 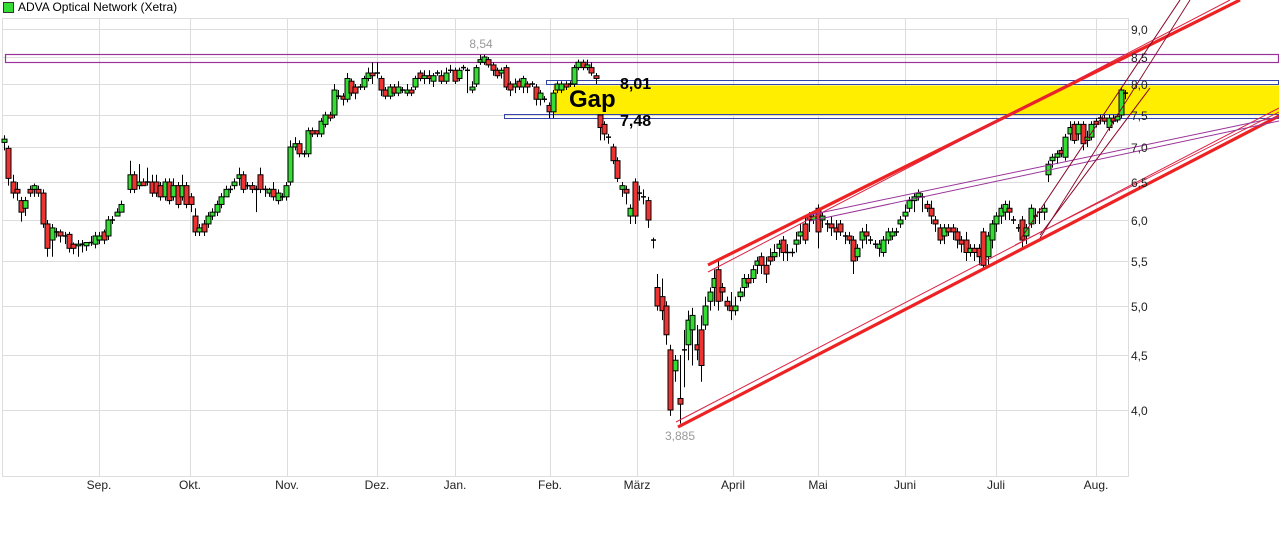 I want to click on resistance-box, so click(x=641, y=58).